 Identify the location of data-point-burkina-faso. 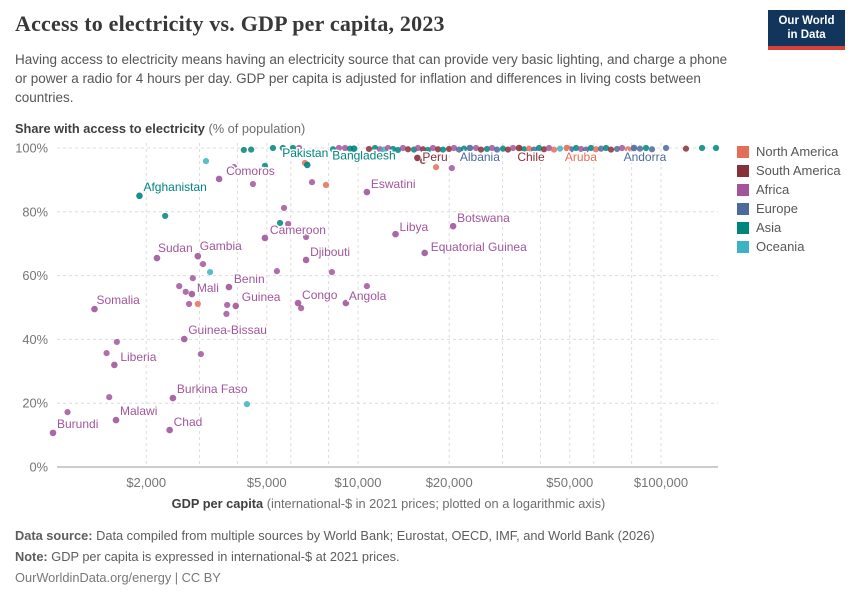
(173, 398).